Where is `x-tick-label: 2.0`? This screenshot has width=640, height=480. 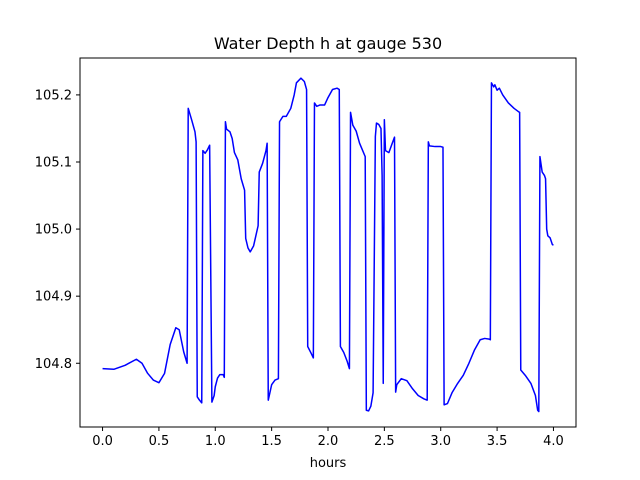
x-tick-label: 2.0 is located at coordinates (328, 441).